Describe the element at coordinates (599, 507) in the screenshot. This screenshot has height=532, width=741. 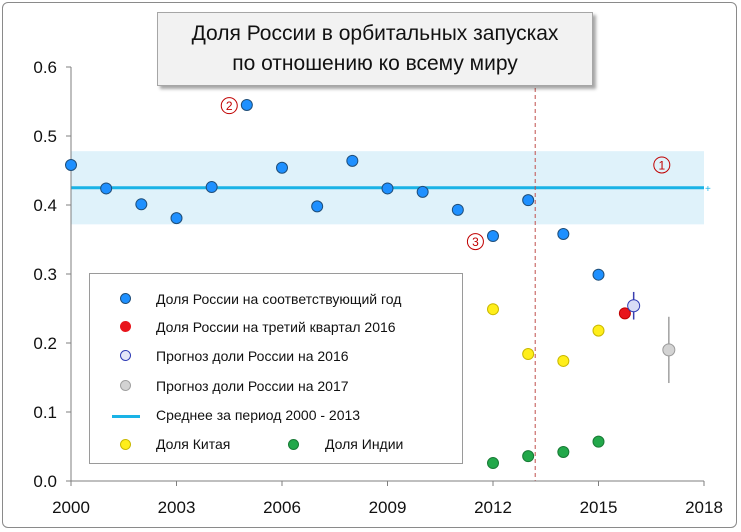
I see `x-tick-label: 2015` at that location.